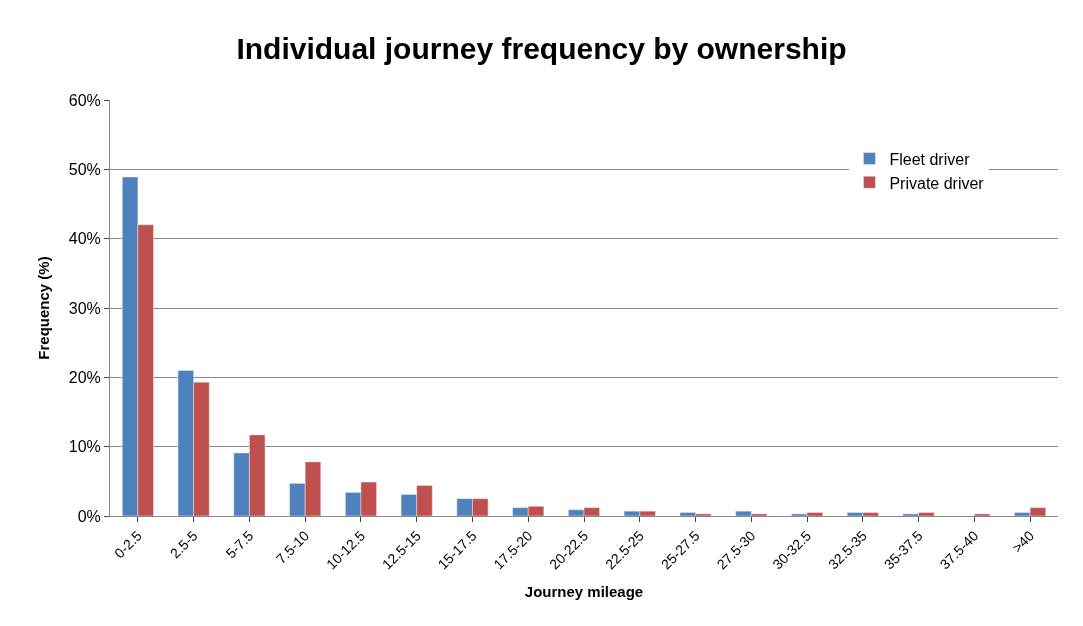 The width and height of the screenshot is (1083, 626). What do you see at coordinates (584, 592) in the screenshot?
I see `x-axis-title: Journey mileage` at bounding box center [584, 592].